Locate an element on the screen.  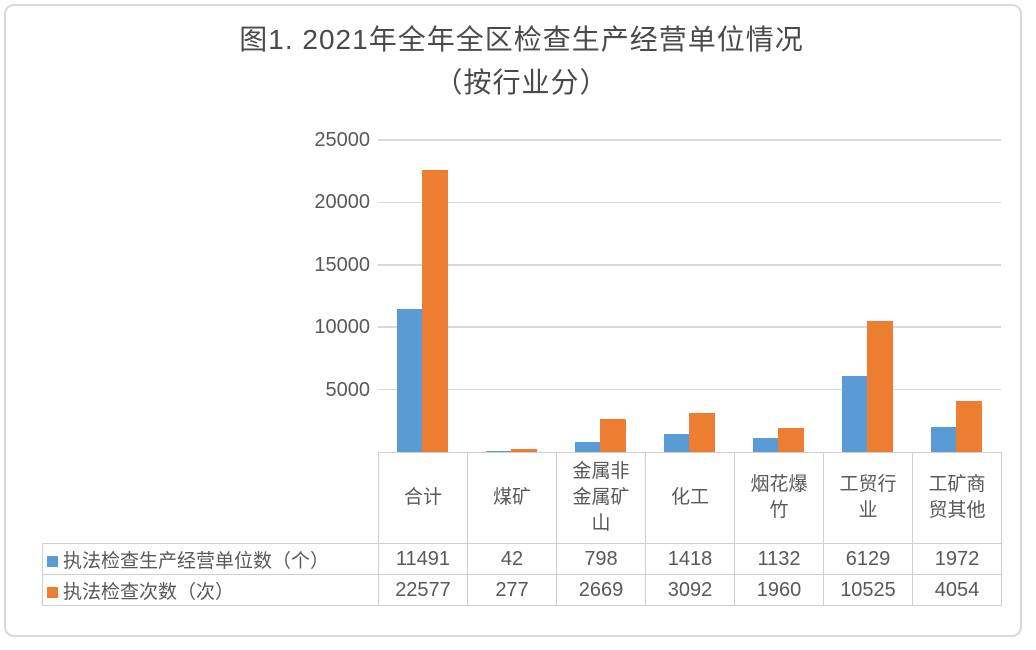
value-cell: 1132 is located at coordinates (779, 559).